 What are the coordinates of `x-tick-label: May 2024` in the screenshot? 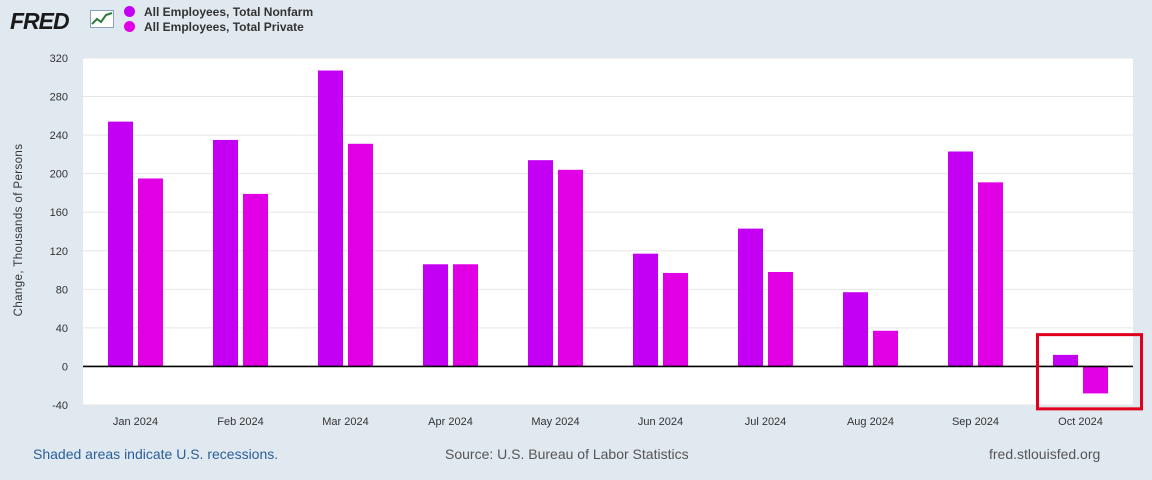 It's located at (555, 422).